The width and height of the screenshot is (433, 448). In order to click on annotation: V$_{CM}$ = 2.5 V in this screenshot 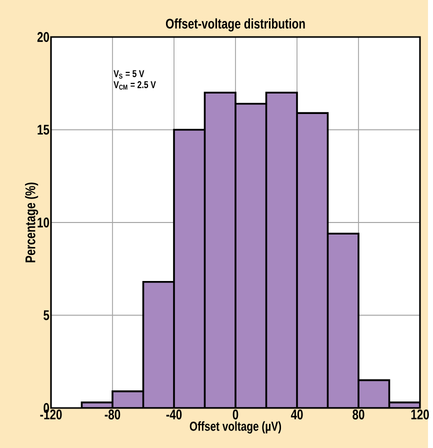, I will do `click(135, 85)`.